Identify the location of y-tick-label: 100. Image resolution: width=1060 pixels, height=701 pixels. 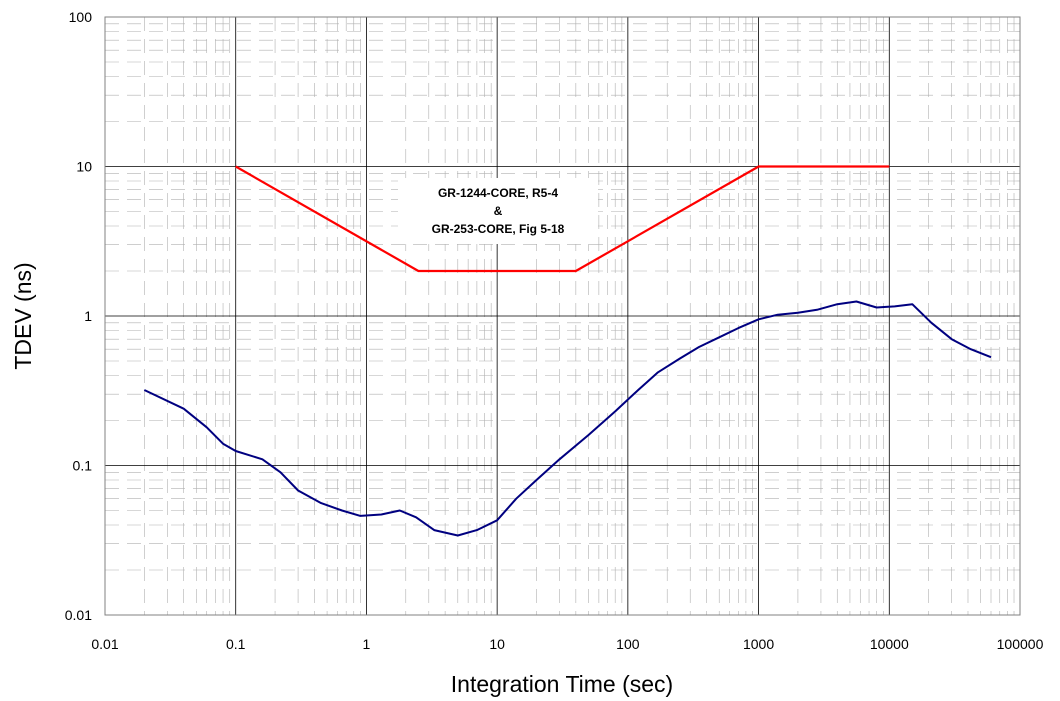
(81, 17).